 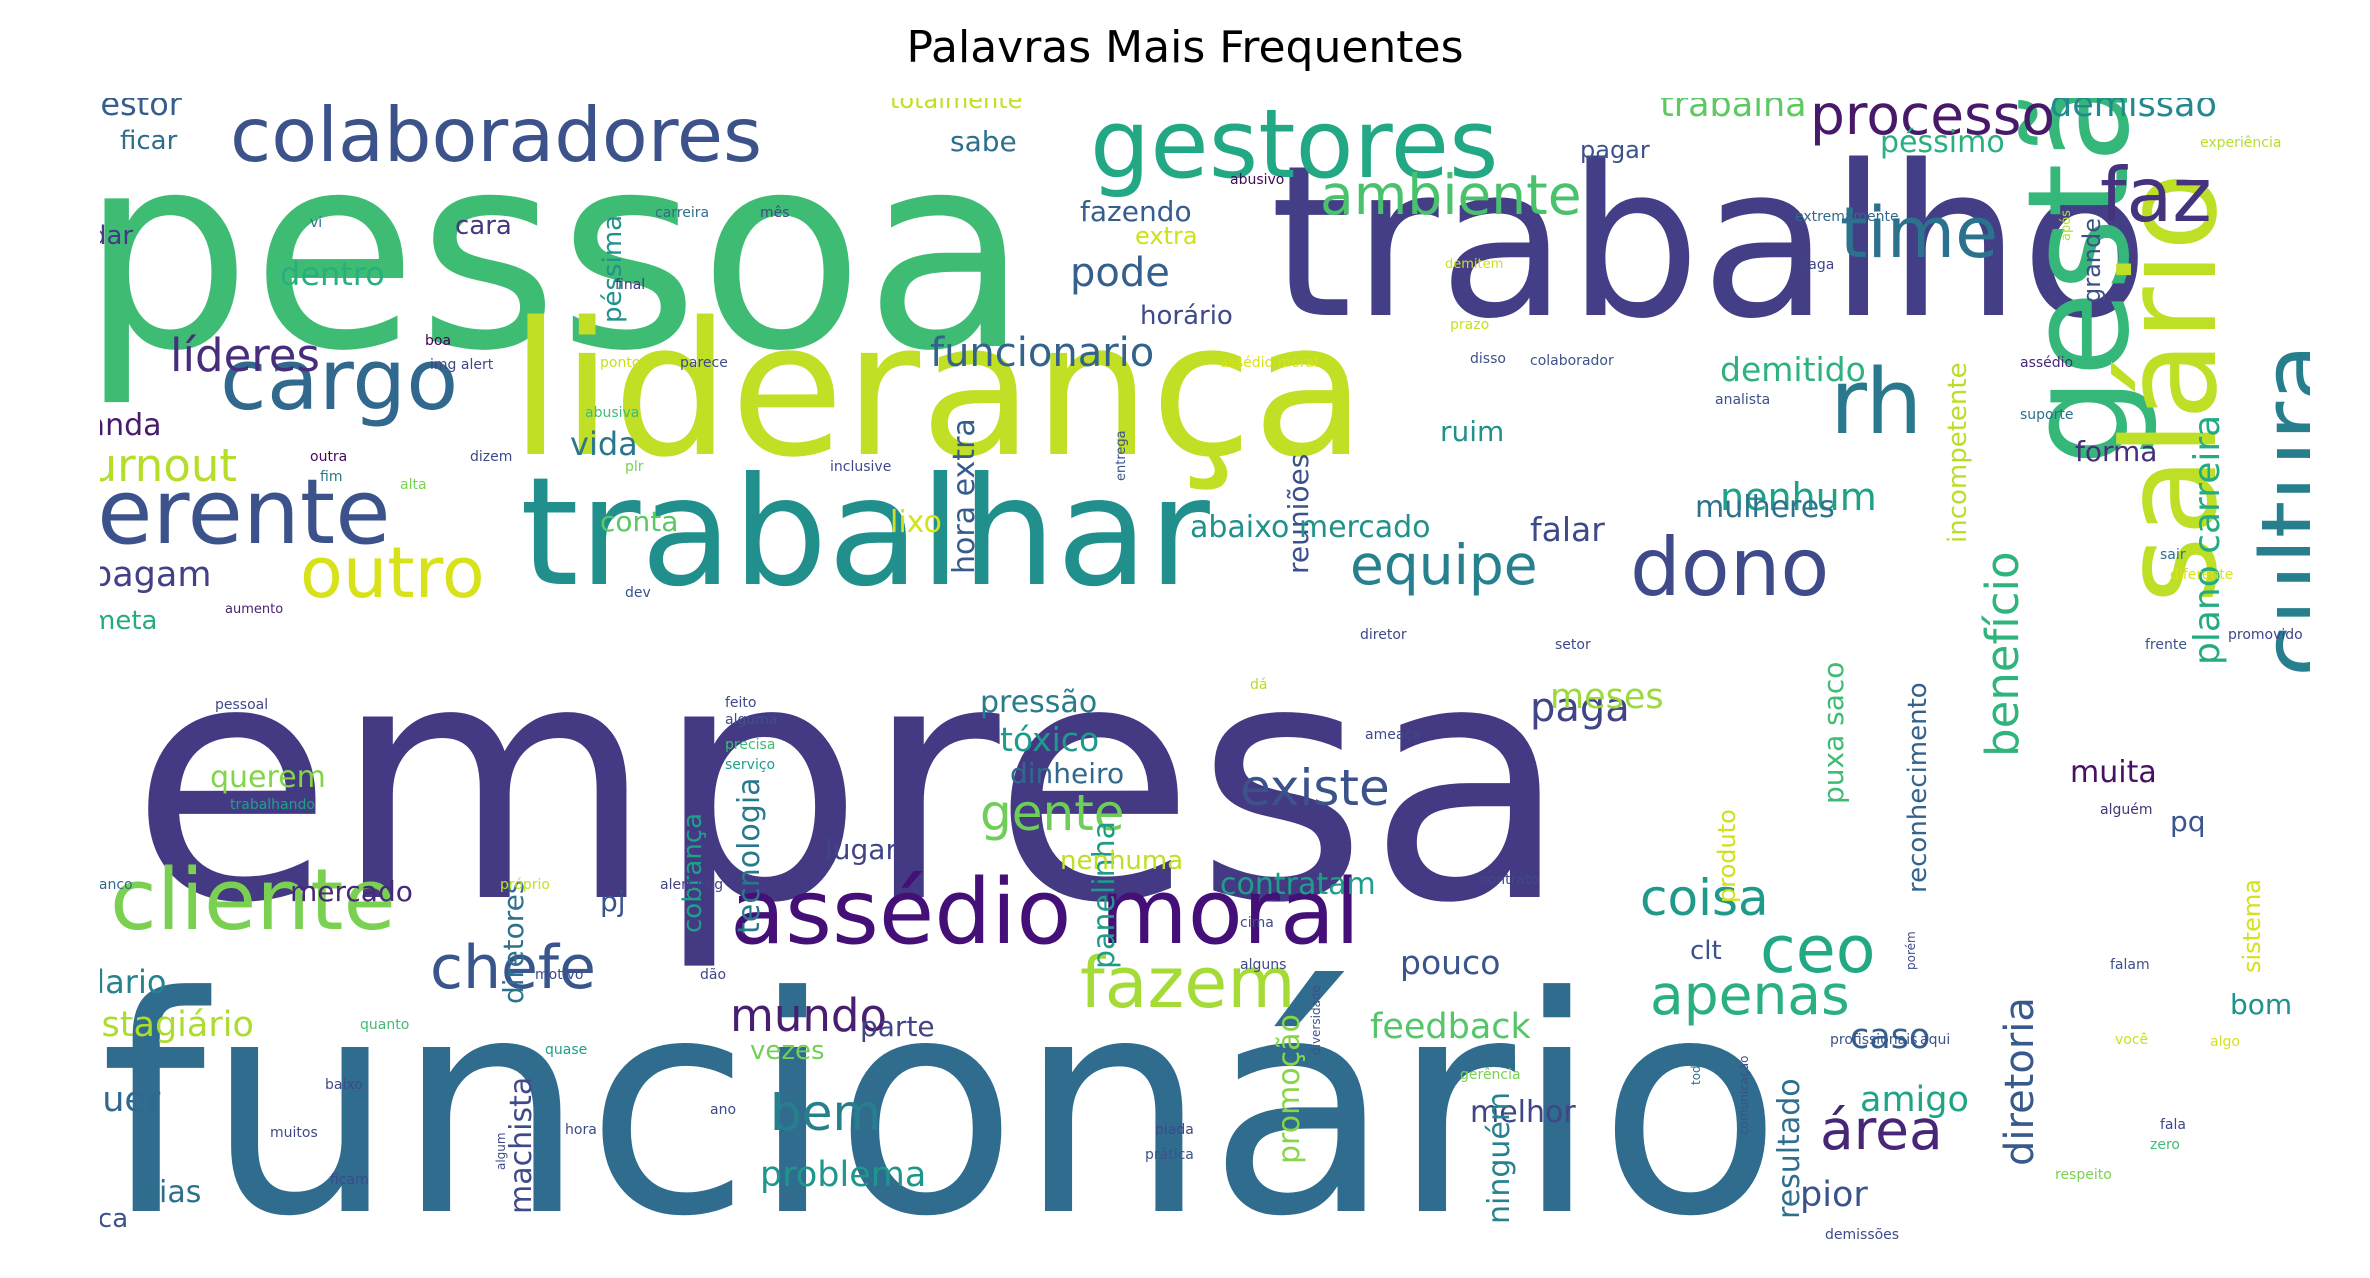 I want to click on word-aqui: aqui, so click(x=1935, y=1040).